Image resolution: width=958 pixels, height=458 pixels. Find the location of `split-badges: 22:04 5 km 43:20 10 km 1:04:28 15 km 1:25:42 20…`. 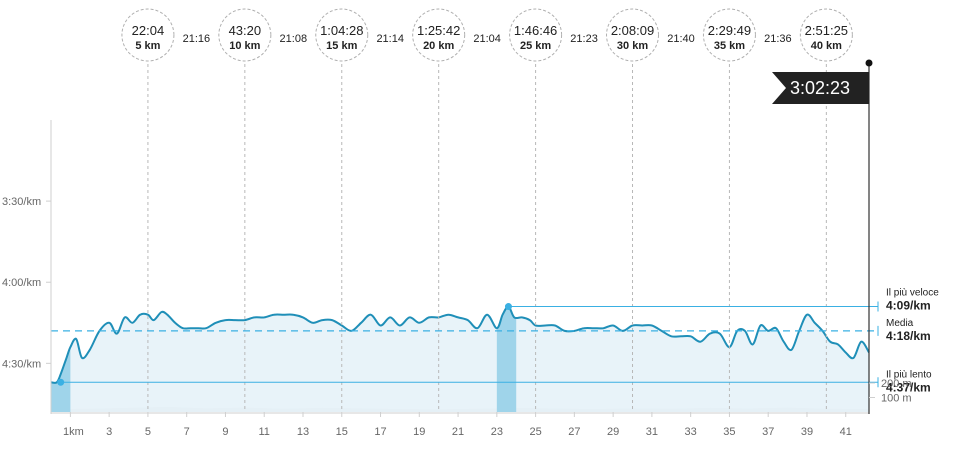

split-badges: 22:04 5 km 43:20 10 km 1:04:28 15 km 1:25:42 20… is located at coordinates (487, 35).